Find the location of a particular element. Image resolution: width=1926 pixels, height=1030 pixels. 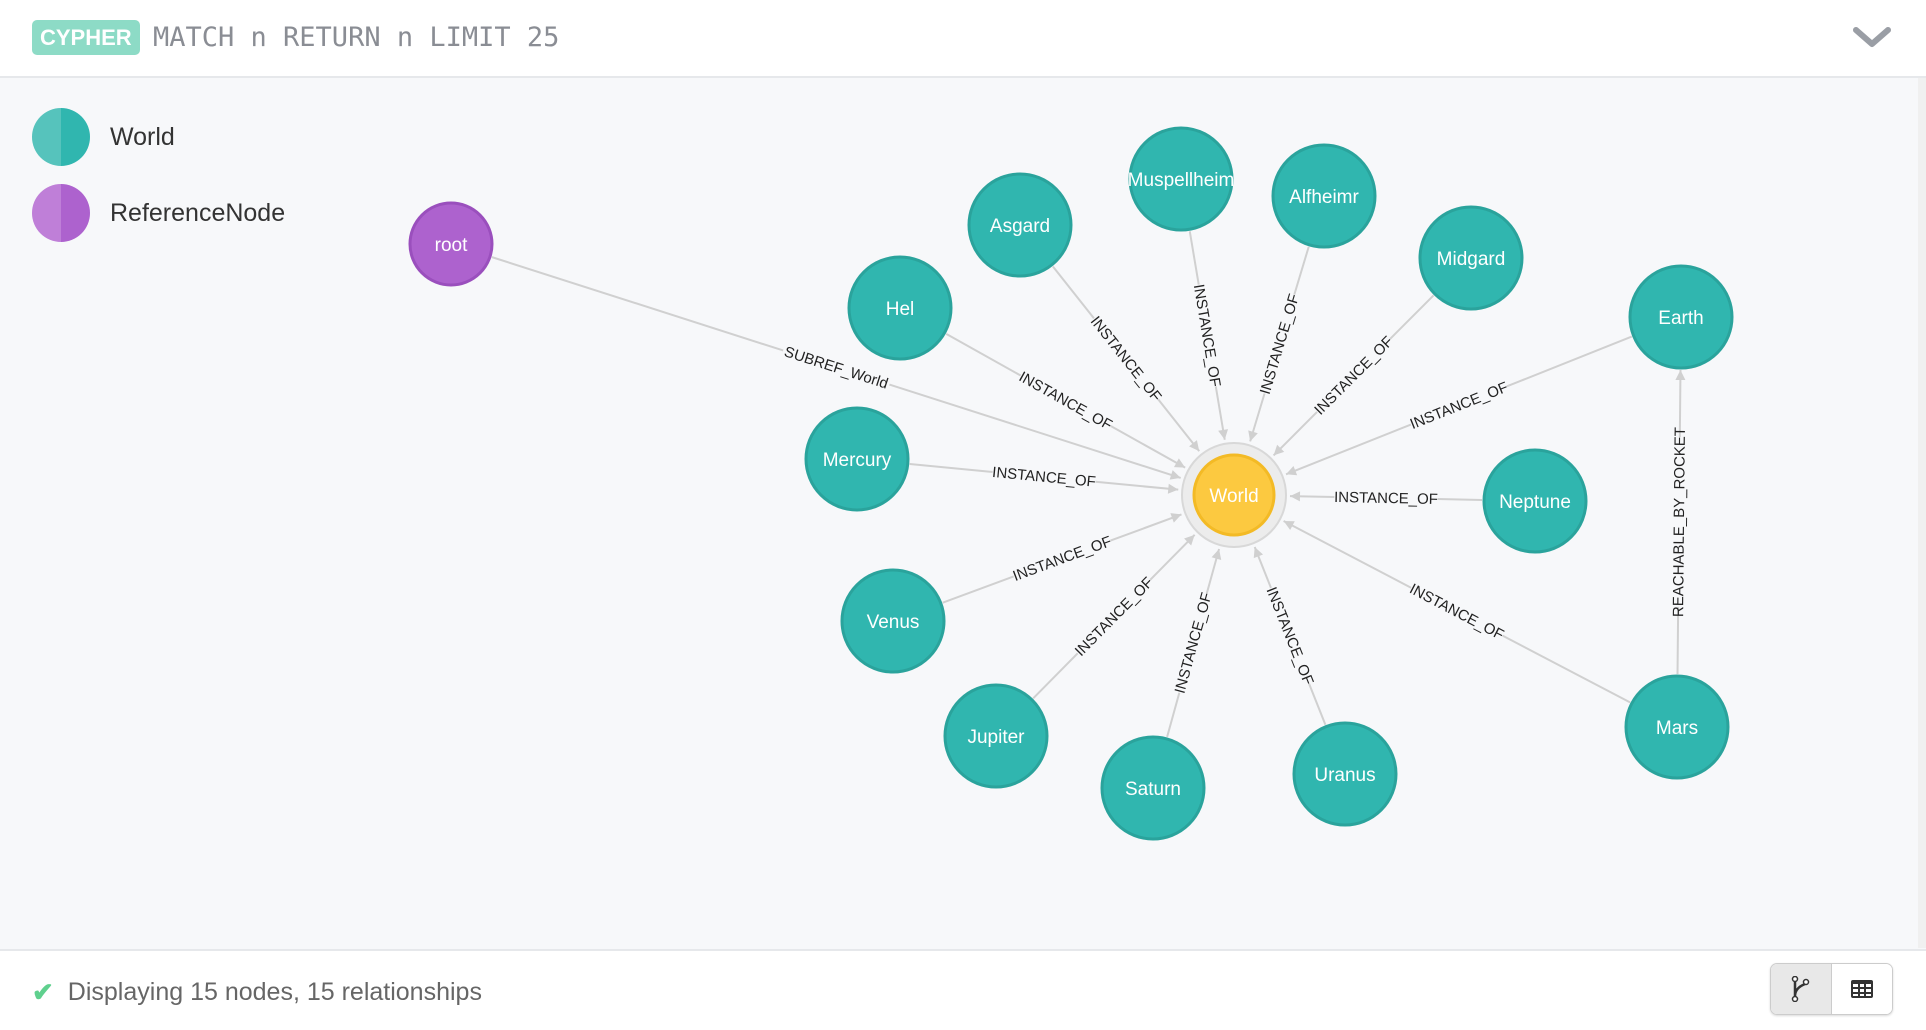

node-caption: Venus is located at coordinates (893, 622).